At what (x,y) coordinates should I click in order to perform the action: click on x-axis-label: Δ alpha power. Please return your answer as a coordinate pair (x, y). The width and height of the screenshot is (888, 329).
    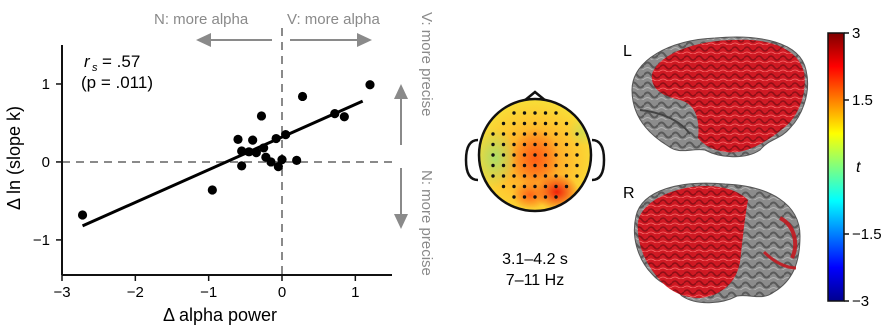
    Looking at the image, I should click on (220, 315).